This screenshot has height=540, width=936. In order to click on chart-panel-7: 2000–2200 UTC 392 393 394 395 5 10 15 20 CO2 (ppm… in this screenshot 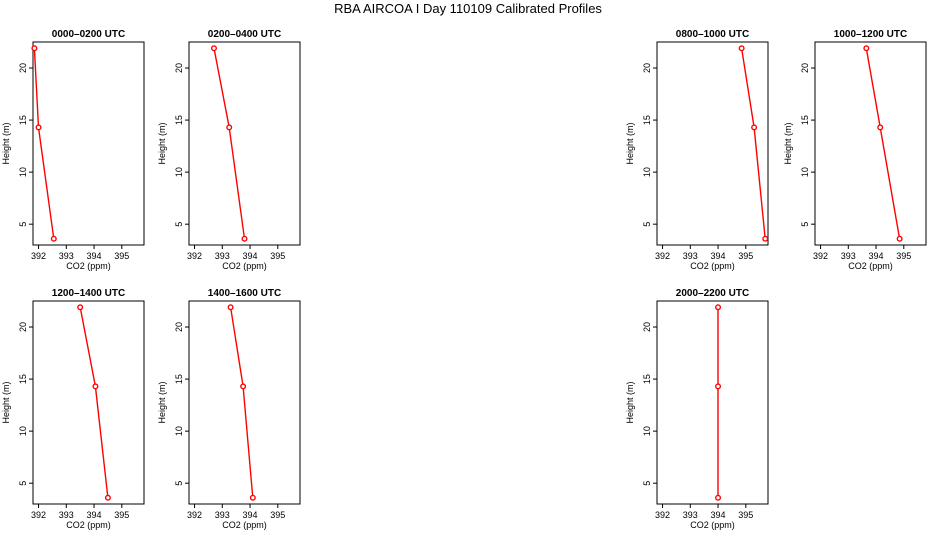, I will do `click(697, 409)`.